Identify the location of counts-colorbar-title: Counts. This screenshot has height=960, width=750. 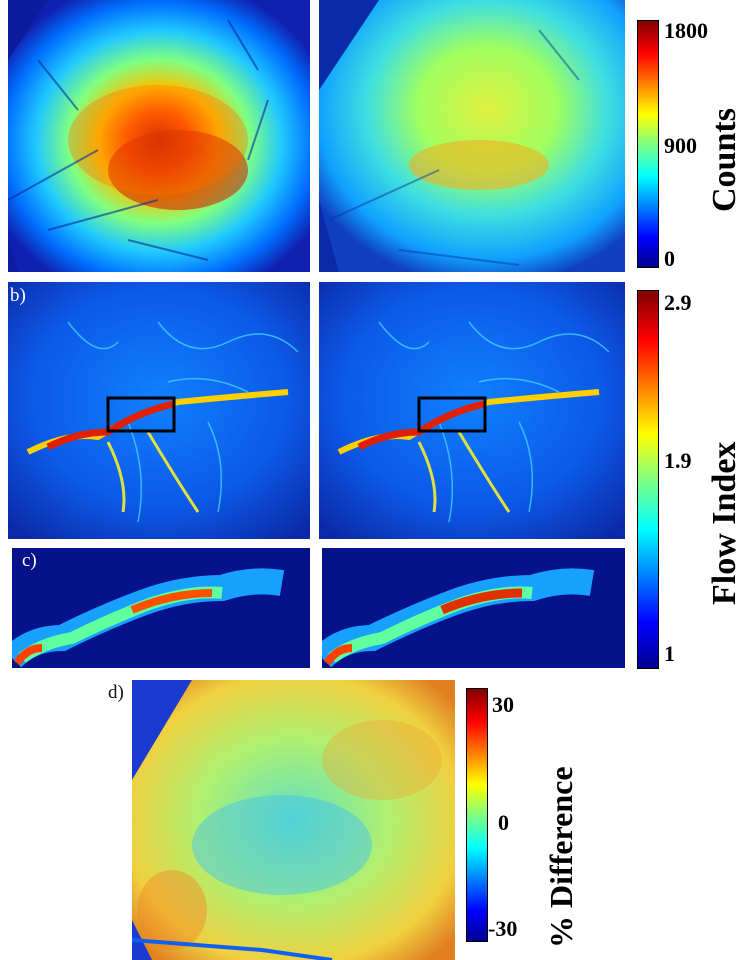
(724, 160).